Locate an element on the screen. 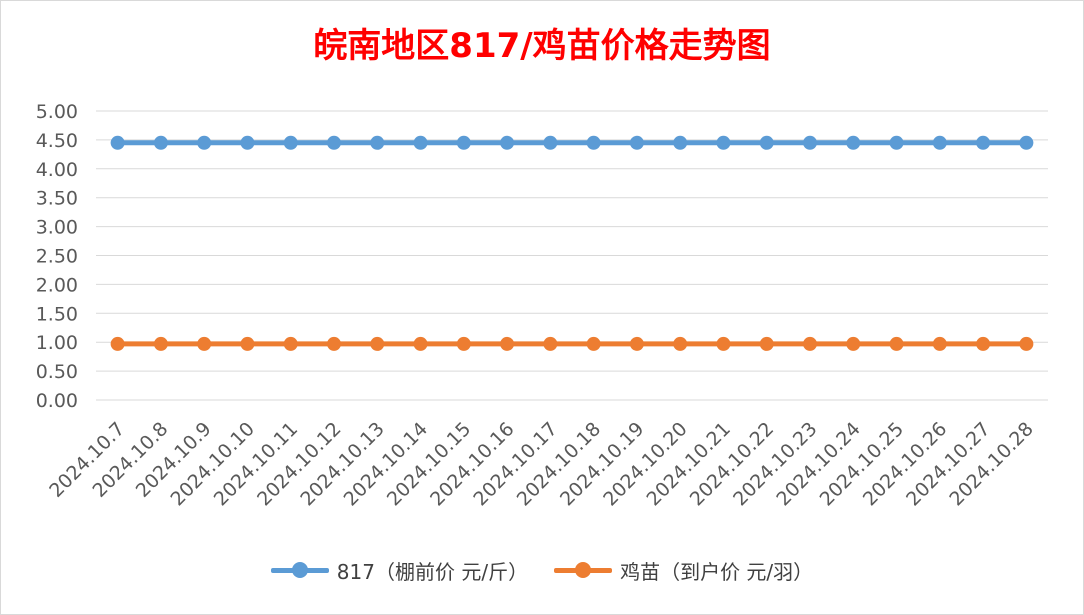 This screenshot has height=615, width=1084. legend: 817（棚前价 元/斤） 鸡苗（到户价 元/羽） is located at coordinates (542, 570).